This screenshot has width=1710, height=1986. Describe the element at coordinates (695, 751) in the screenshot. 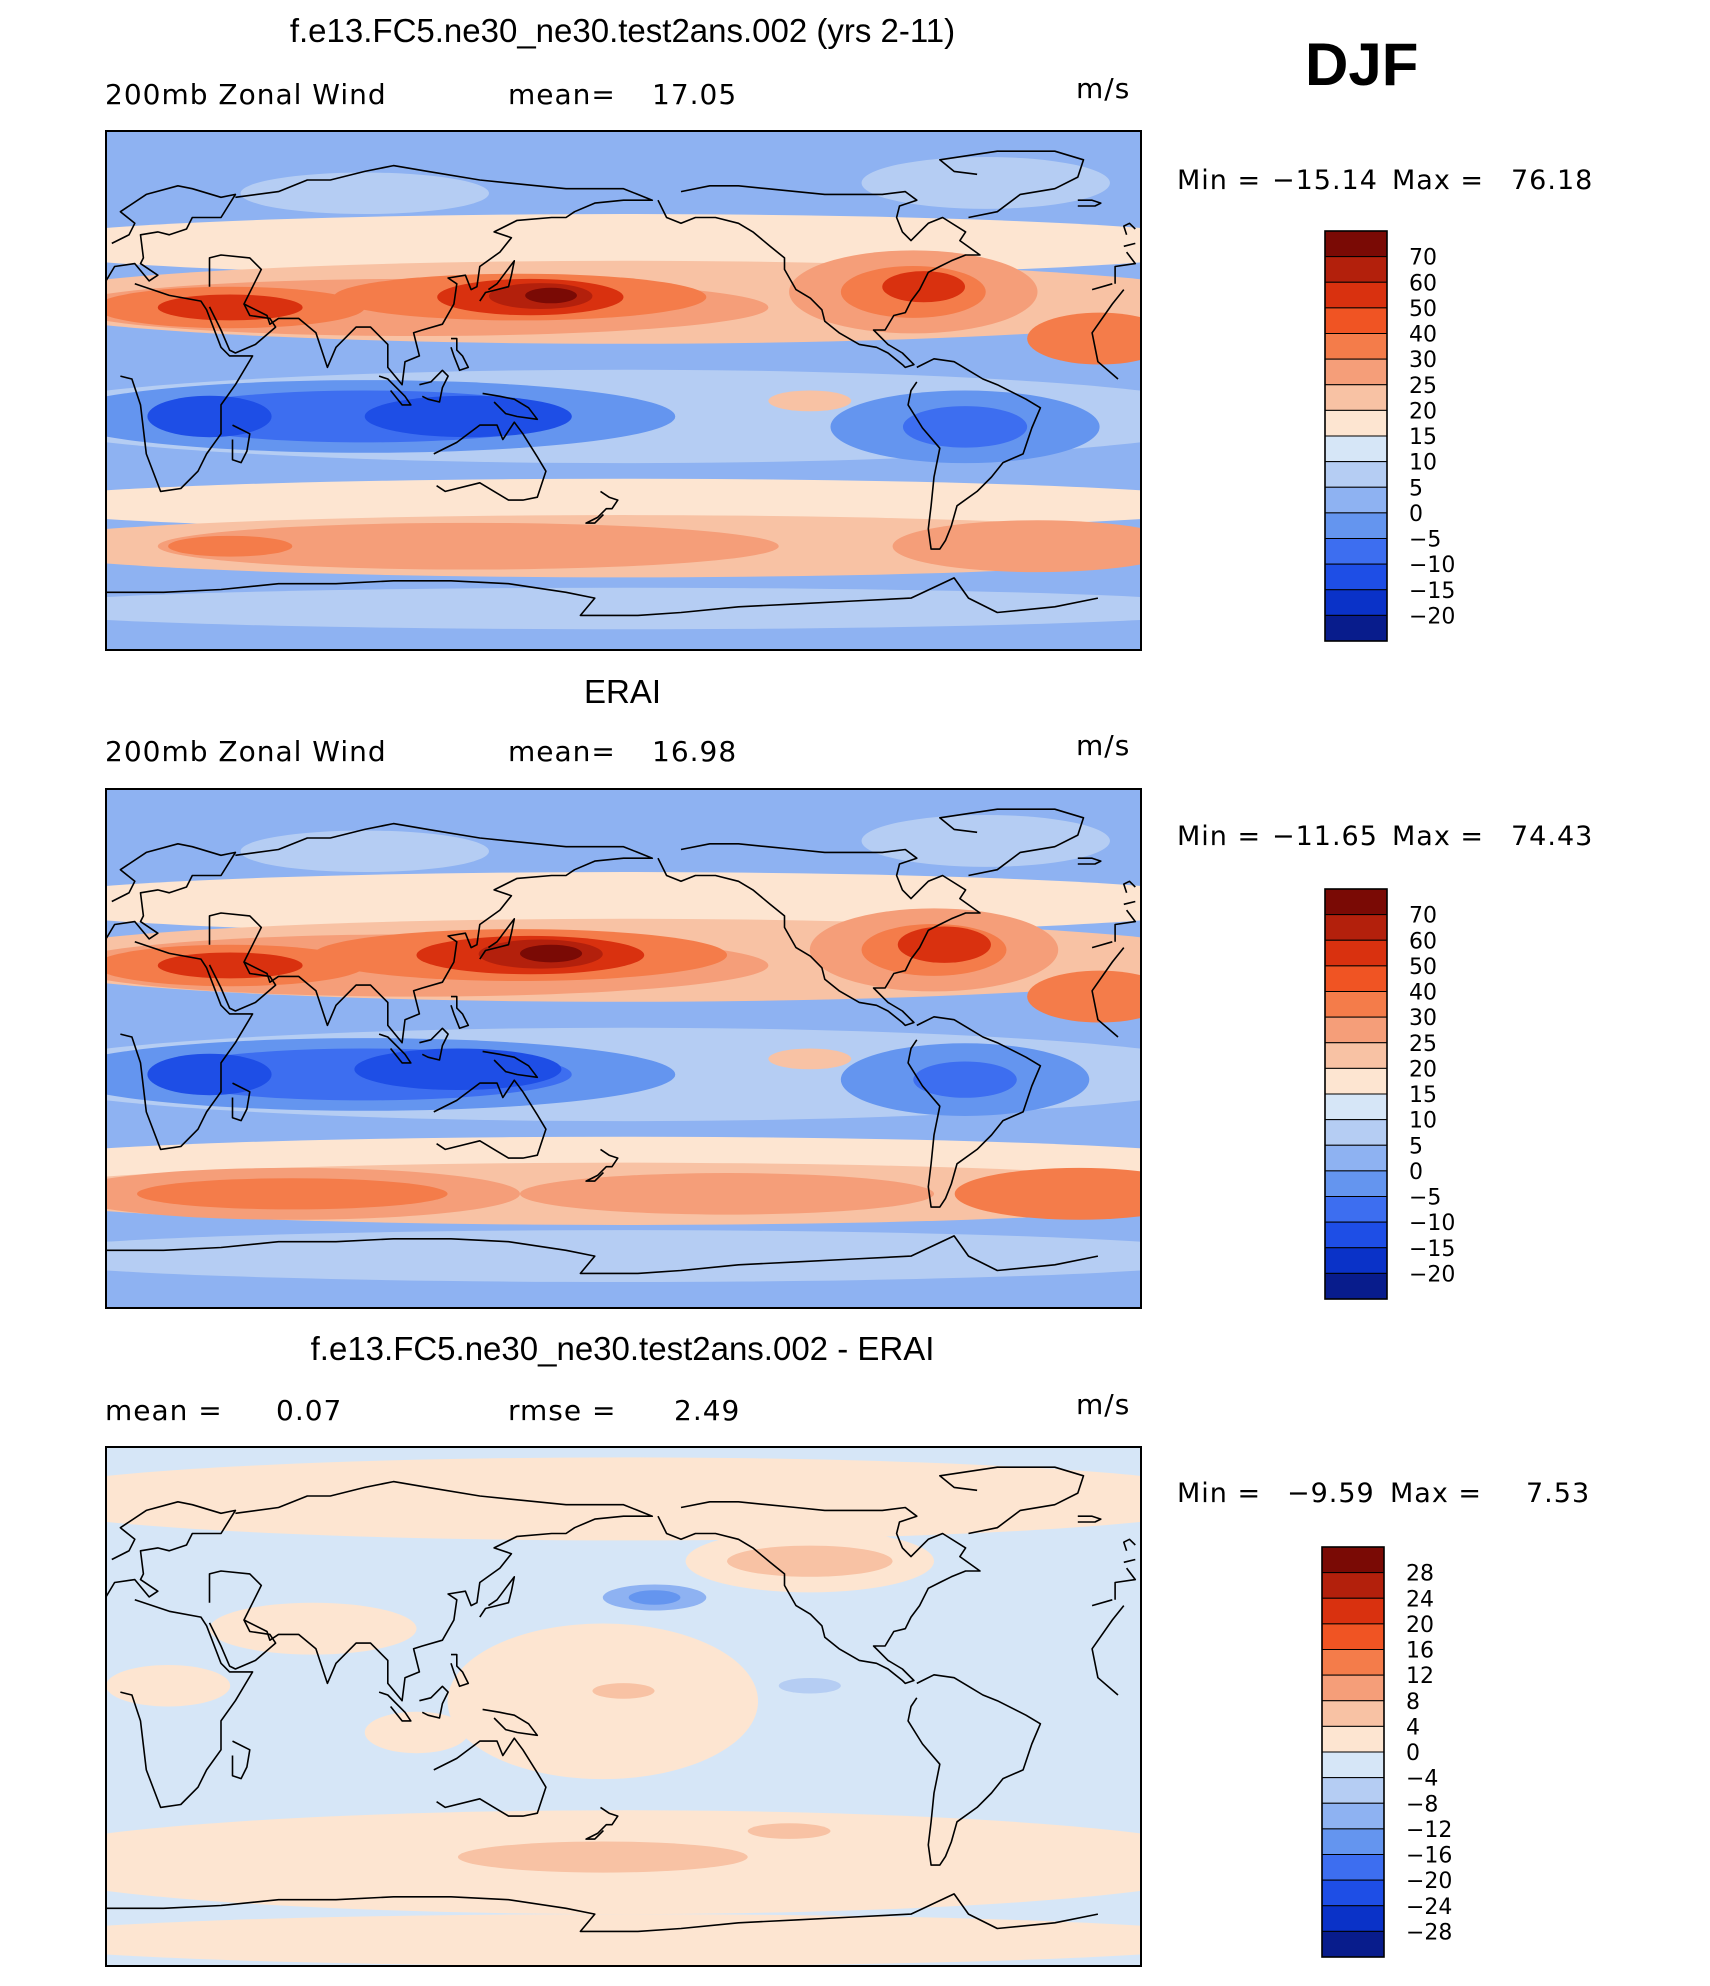

I see `panel-2-mean-value: 16.98` at that location.